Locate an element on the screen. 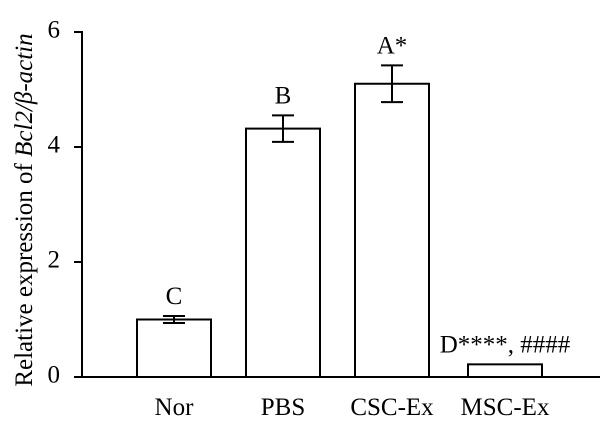 The image size is (600, 428). bar-nor is located at coordinates (174, 348).